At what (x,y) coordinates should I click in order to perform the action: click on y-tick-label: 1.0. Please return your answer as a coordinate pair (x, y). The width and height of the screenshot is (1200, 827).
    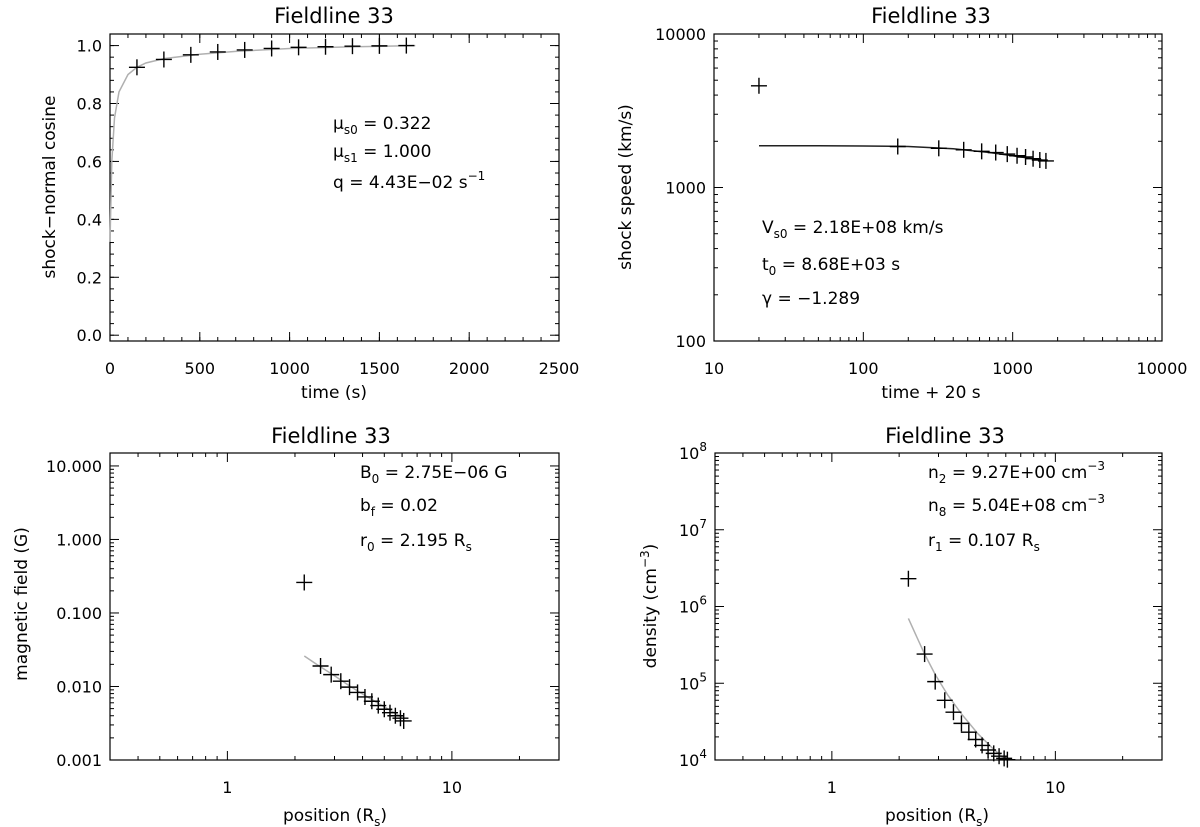
    Looking at the image, I should click on (89, 46).